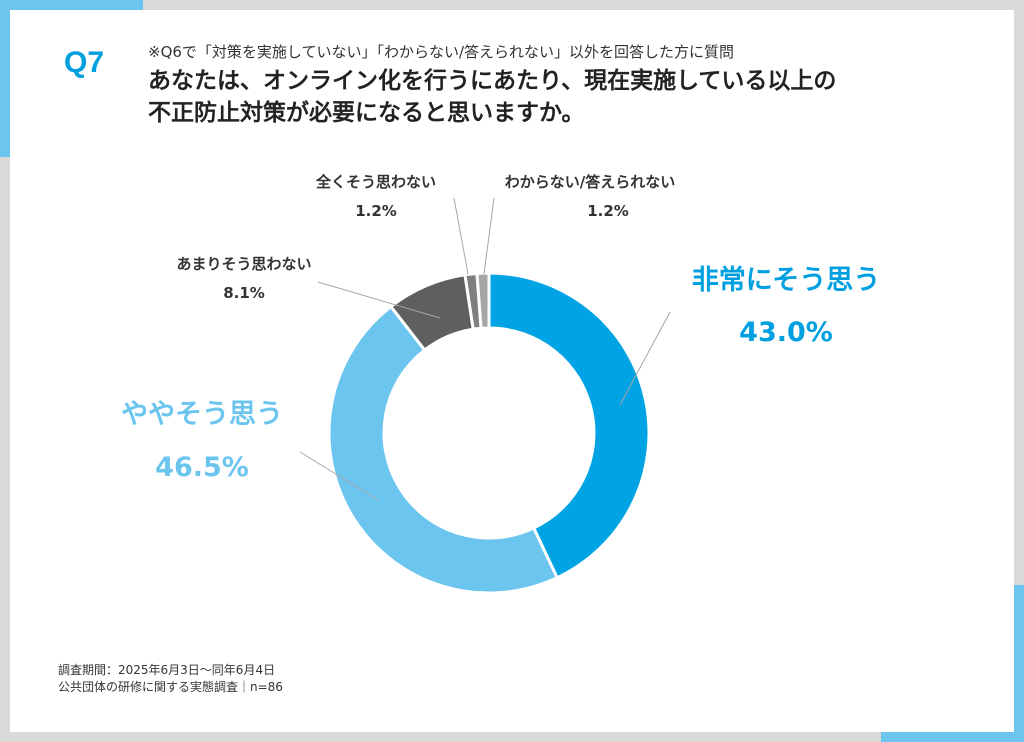  I want to click on slice-value-3: 8.1%, so click(244, 293).